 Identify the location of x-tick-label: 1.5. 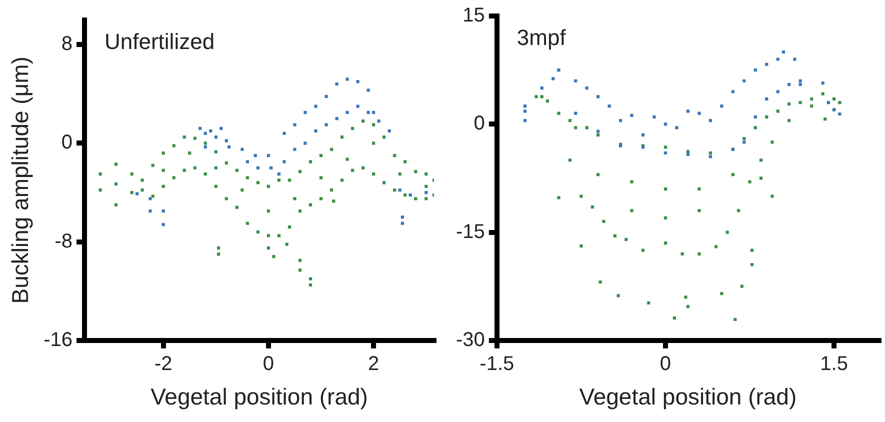
(834, 363).